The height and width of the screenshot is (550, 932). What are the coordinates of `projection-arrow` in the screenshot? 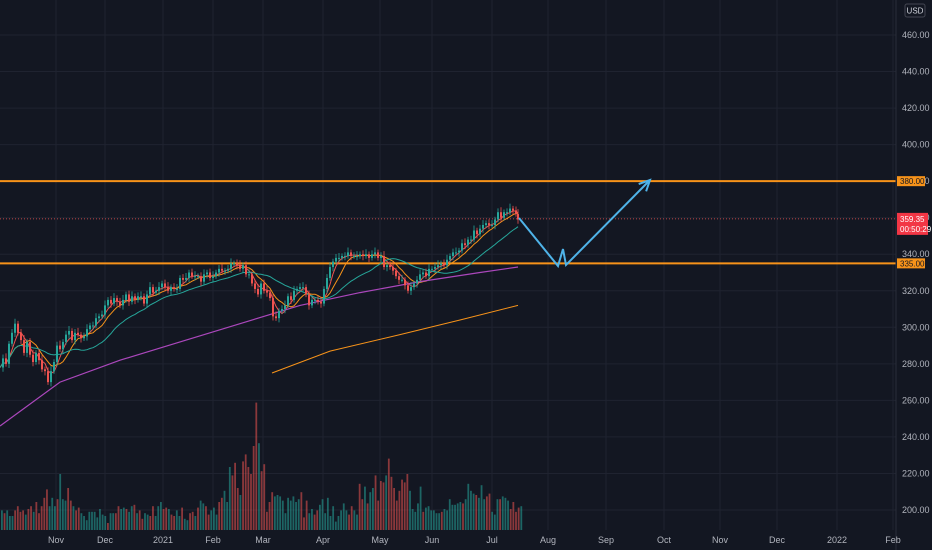 It's located at (585, 223).